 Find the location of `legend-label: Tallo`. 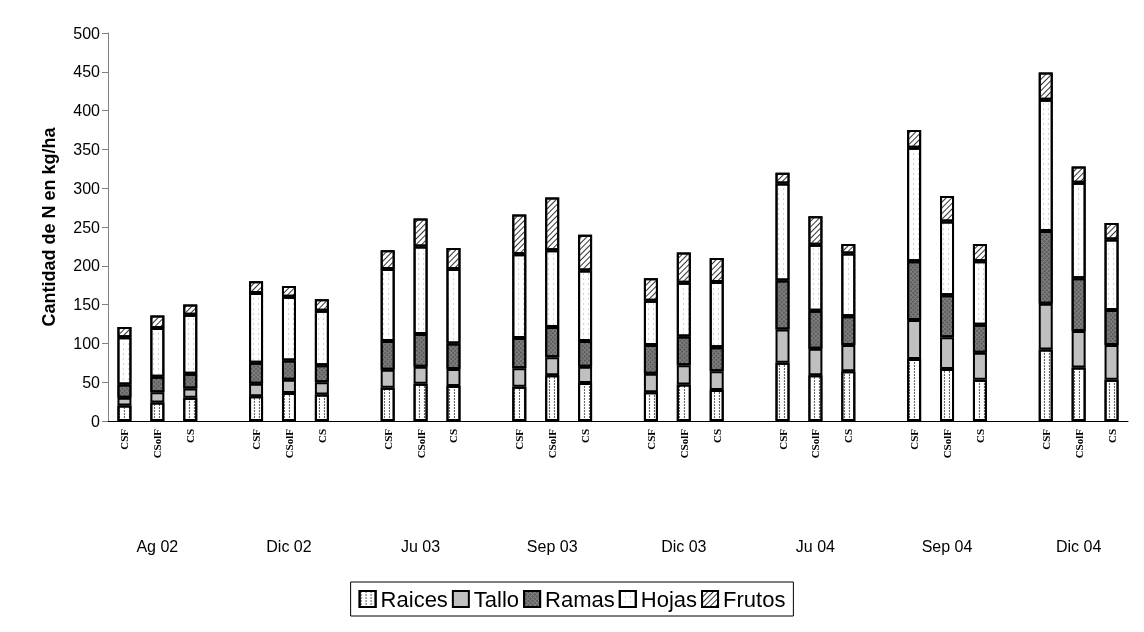

legend-label: Tallo is located at coordinates (496, 599).